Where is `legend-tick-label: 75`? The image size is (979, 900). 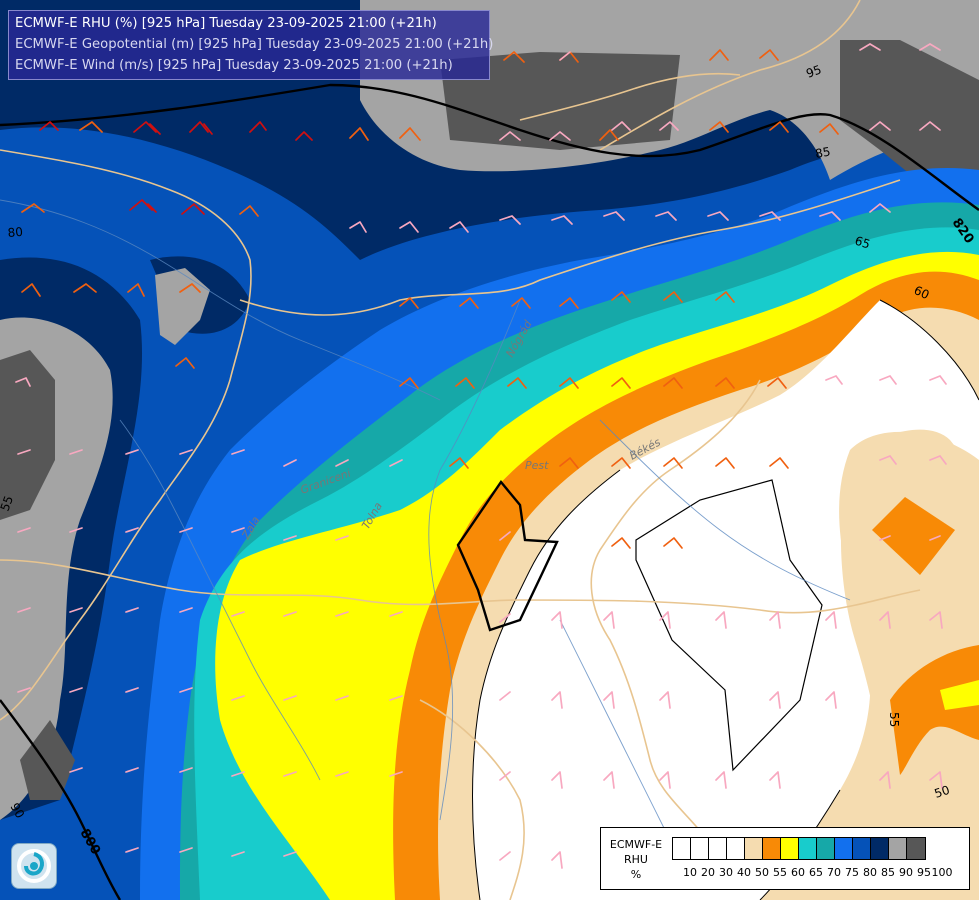 legend-tick-label: 75 is located at coordinates (852, 872).